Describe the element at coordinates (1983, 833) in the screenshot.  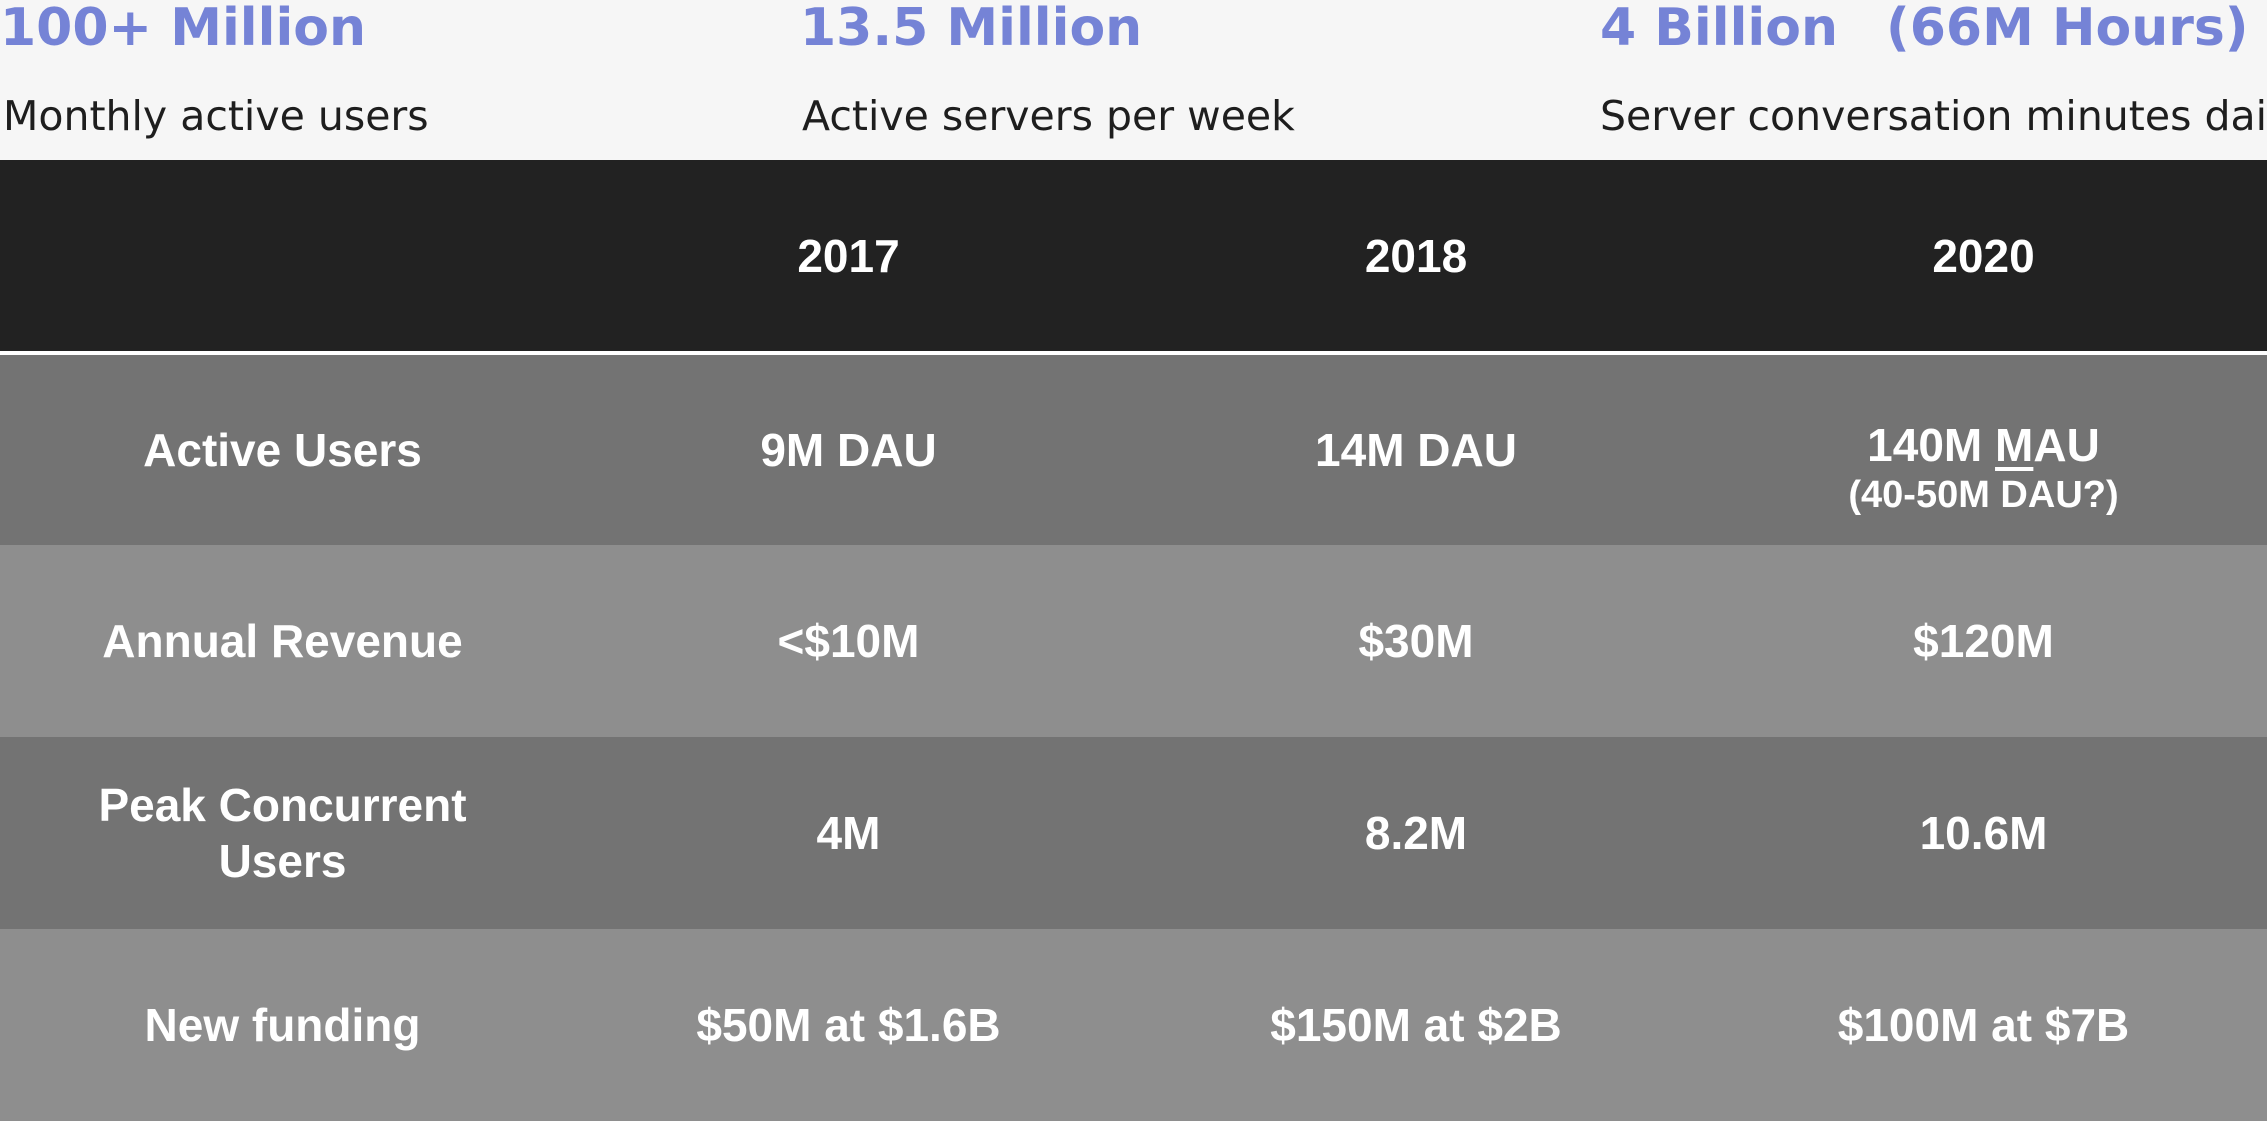
I see `table-cell: 10.6M` at that location.